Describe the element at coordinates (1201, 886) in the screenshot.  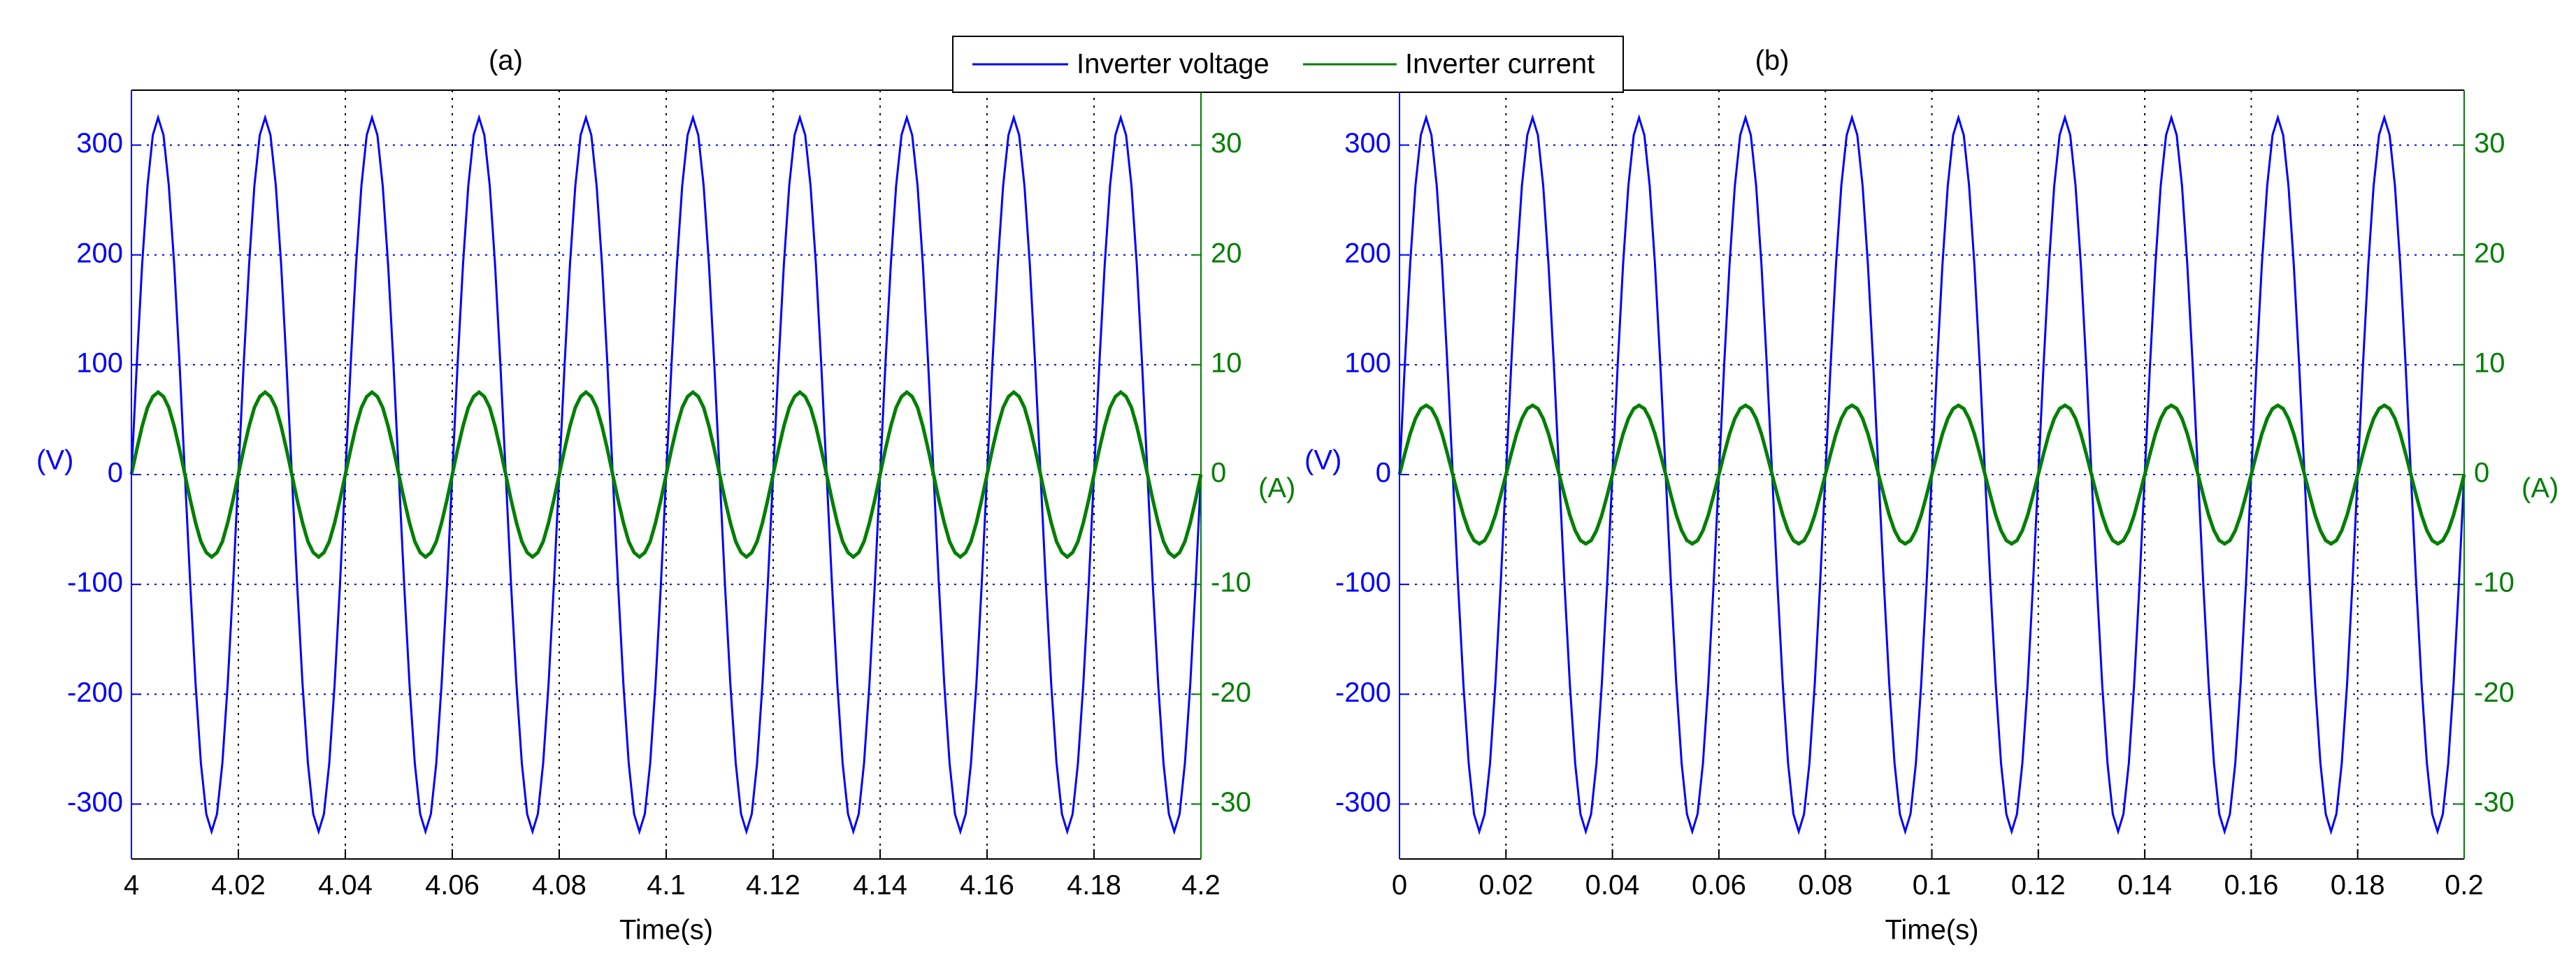
I see `x-tick-label: 4.2` at that location.